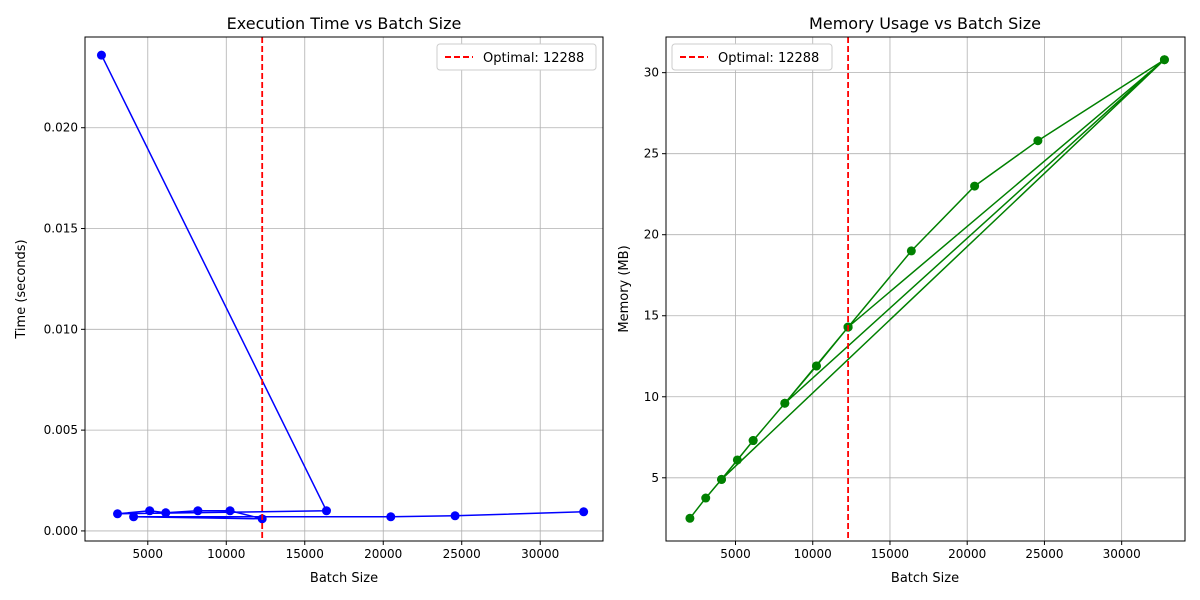  I want to click on y-axis-label: Time (seconds), so click(21, 289).